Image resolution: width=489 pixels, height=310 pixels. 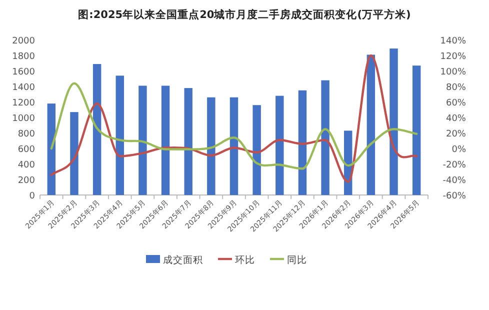 I want to click on y-tick-label: 1200, so click(x=24, y=103).